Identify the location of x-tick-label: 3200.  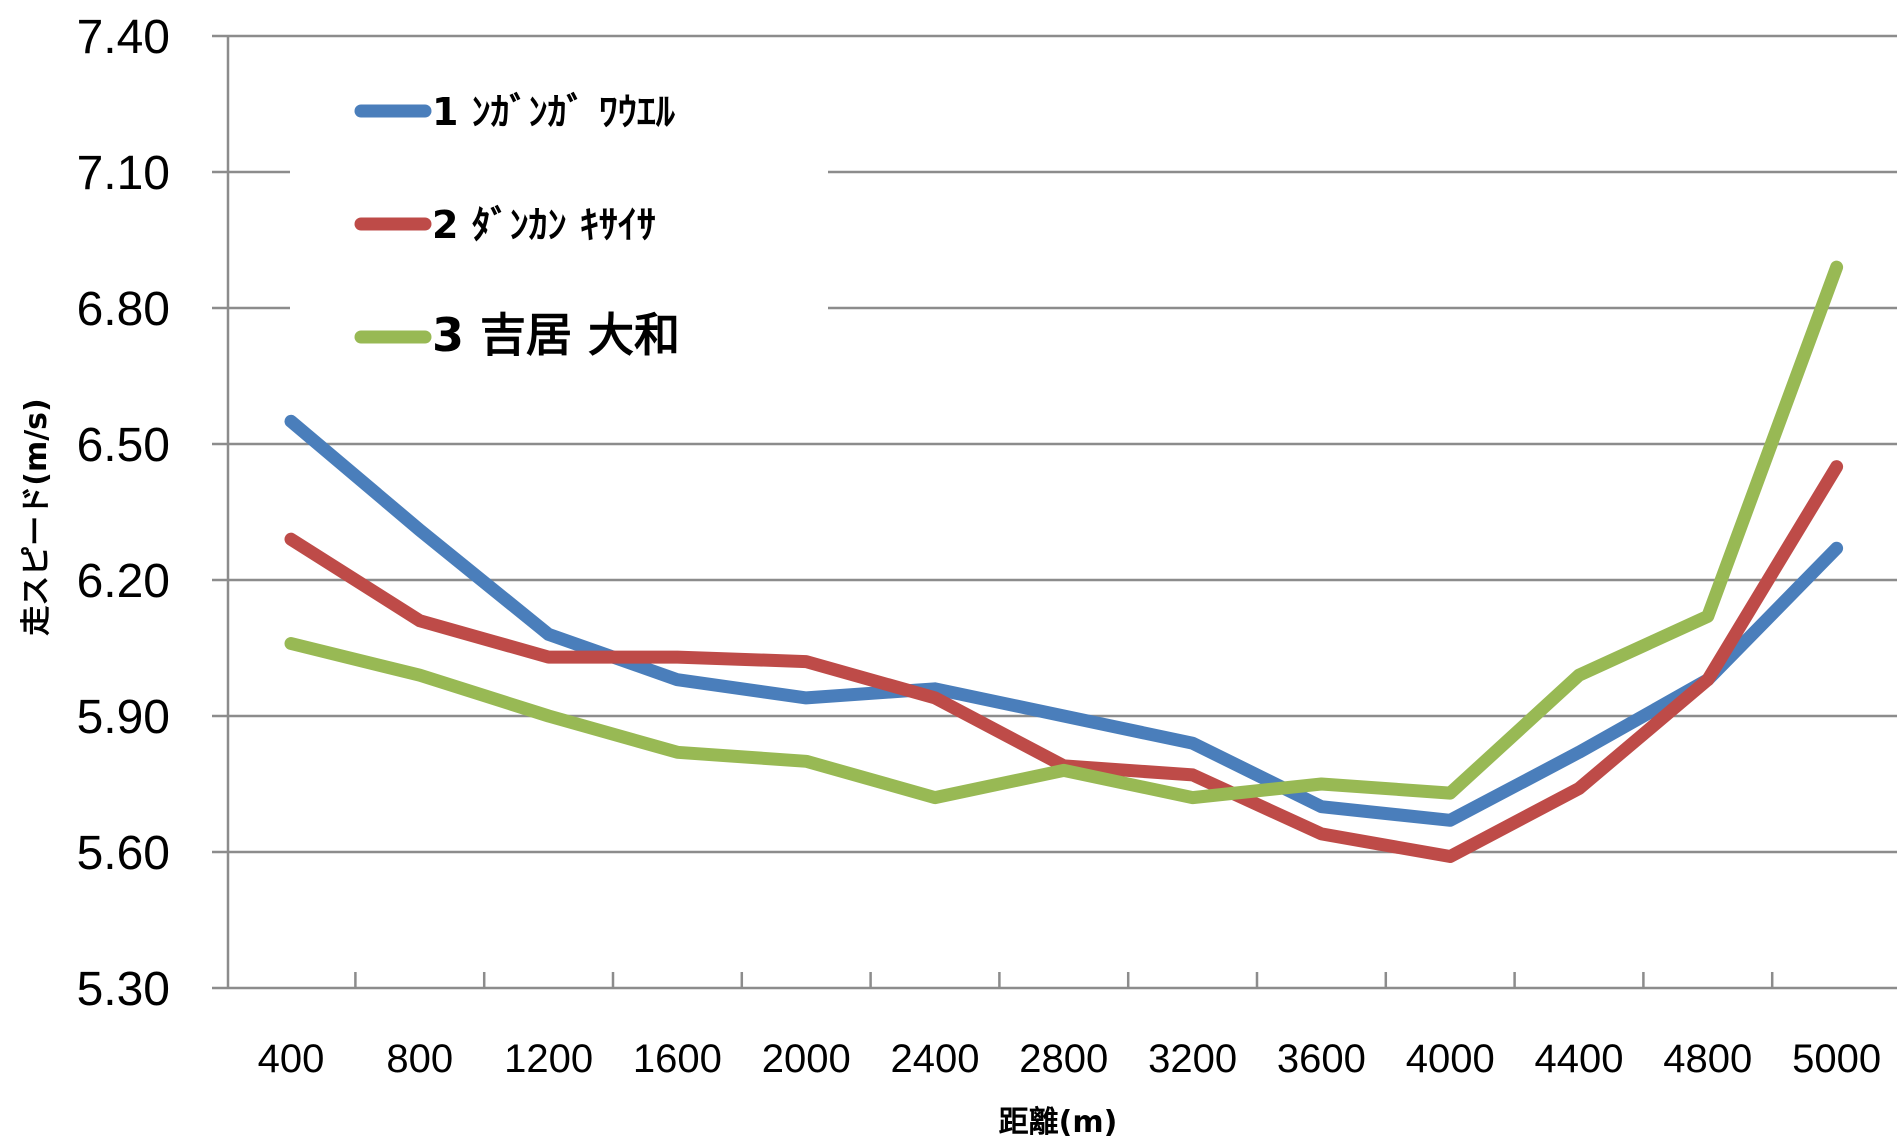
(1192, 1059).